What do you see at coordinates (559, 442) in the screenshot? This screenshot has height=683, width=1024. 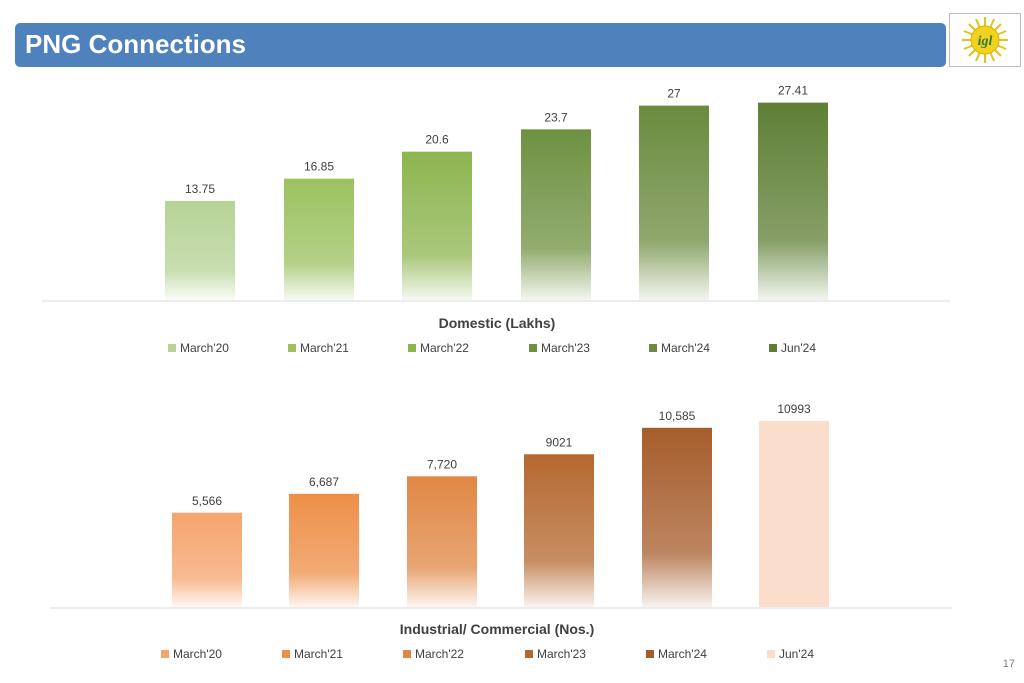 I see `industrial-data-label-3: 9021` at bounding box center [559, 442].